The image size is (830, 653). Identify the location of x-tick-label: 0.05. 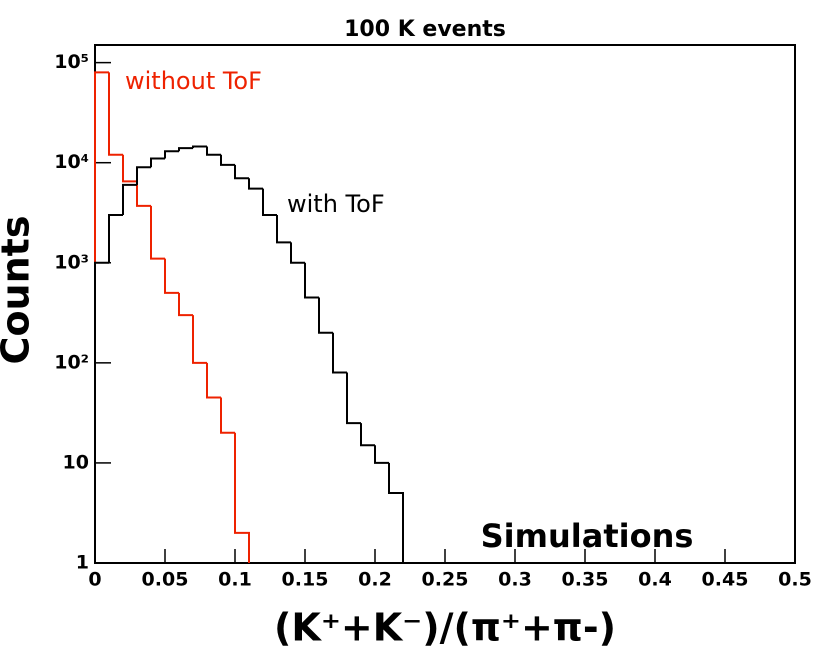
(165, 580).